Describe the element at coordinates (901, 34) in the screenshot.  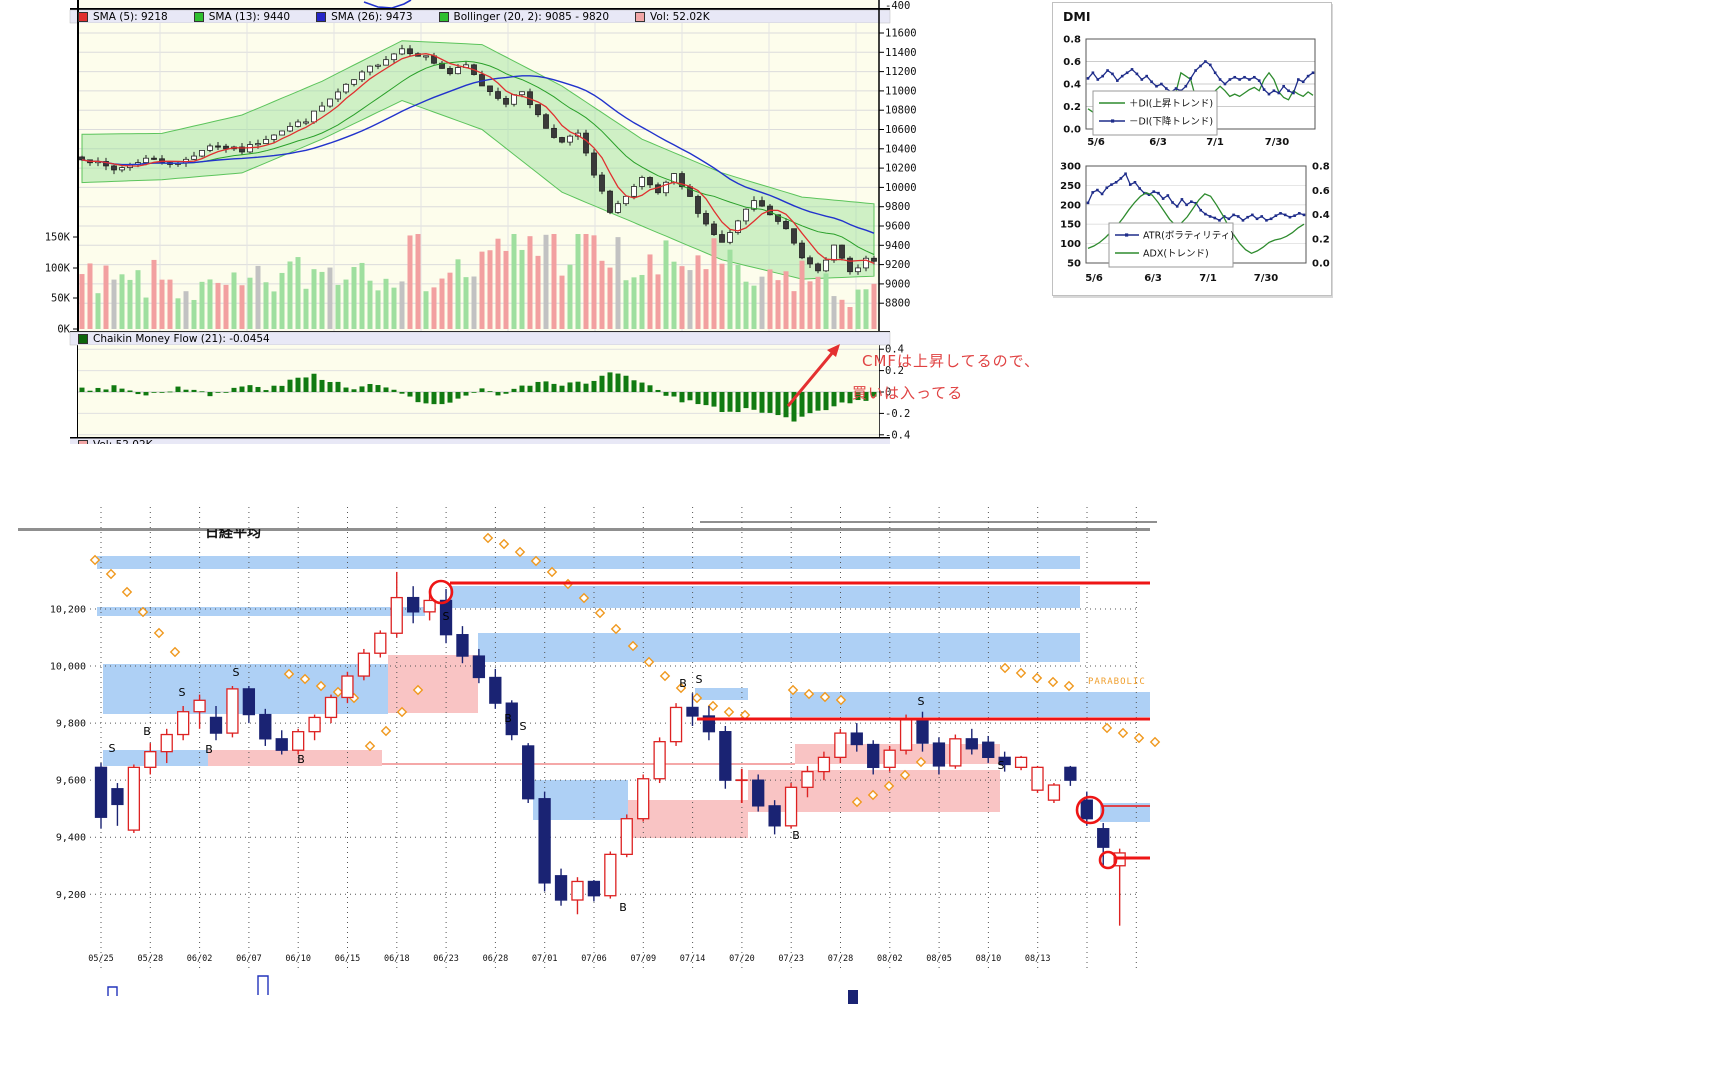
I see `svg-text: 11600` at that location.